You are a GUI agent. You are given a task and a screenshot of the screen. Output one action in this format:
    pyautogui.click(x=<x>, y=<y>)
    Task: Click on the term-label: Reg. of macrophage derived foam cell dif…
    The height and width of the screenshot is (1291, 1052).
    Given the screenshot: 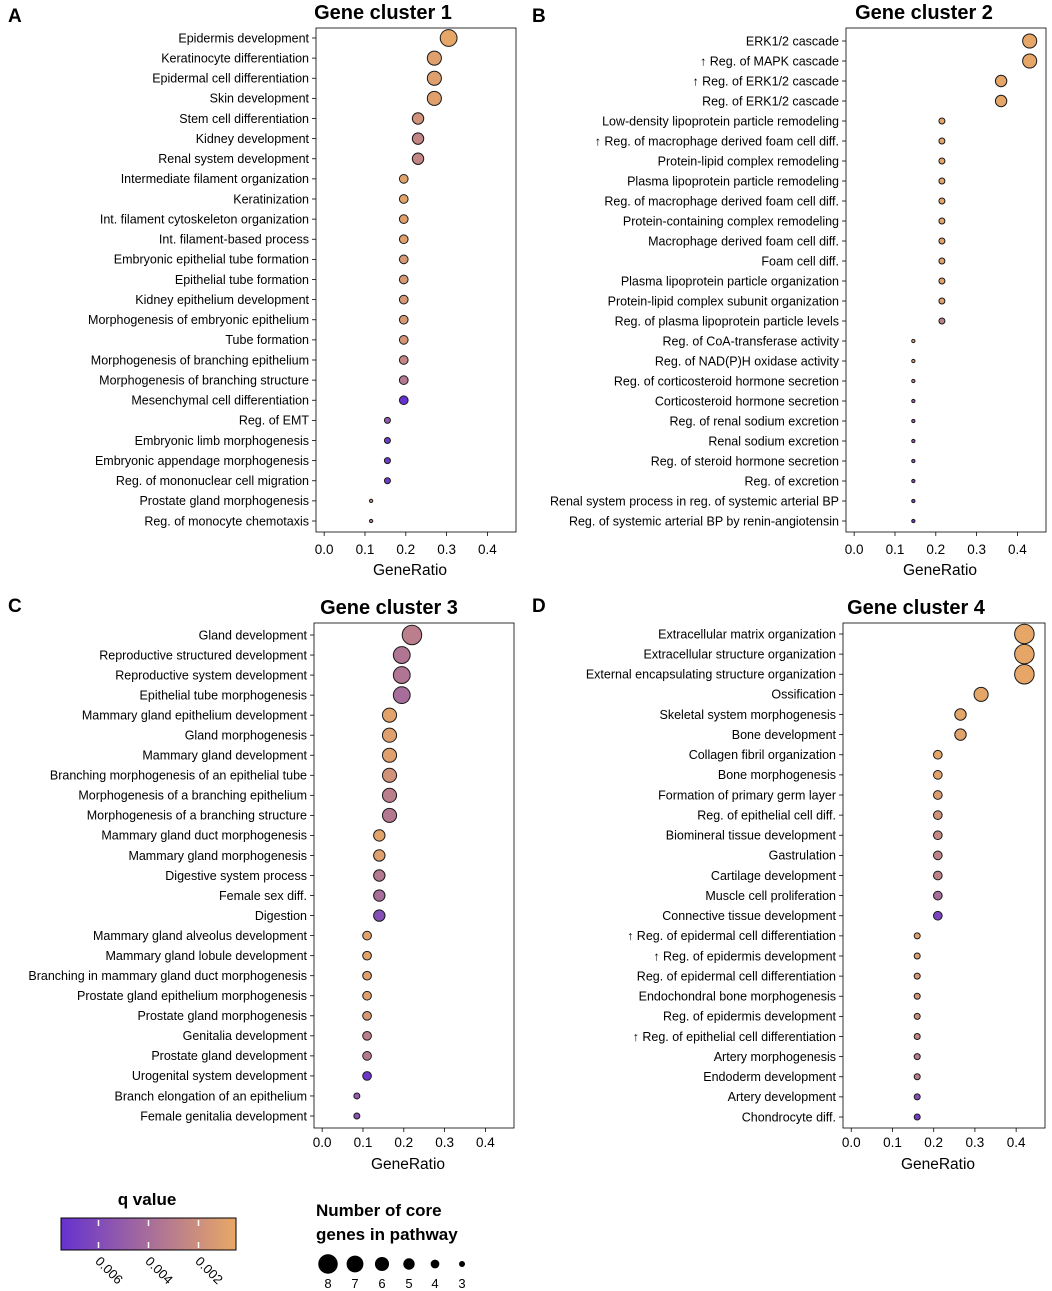 What is the action you would take?
    pyautogui.click(x=721, y=201)
    